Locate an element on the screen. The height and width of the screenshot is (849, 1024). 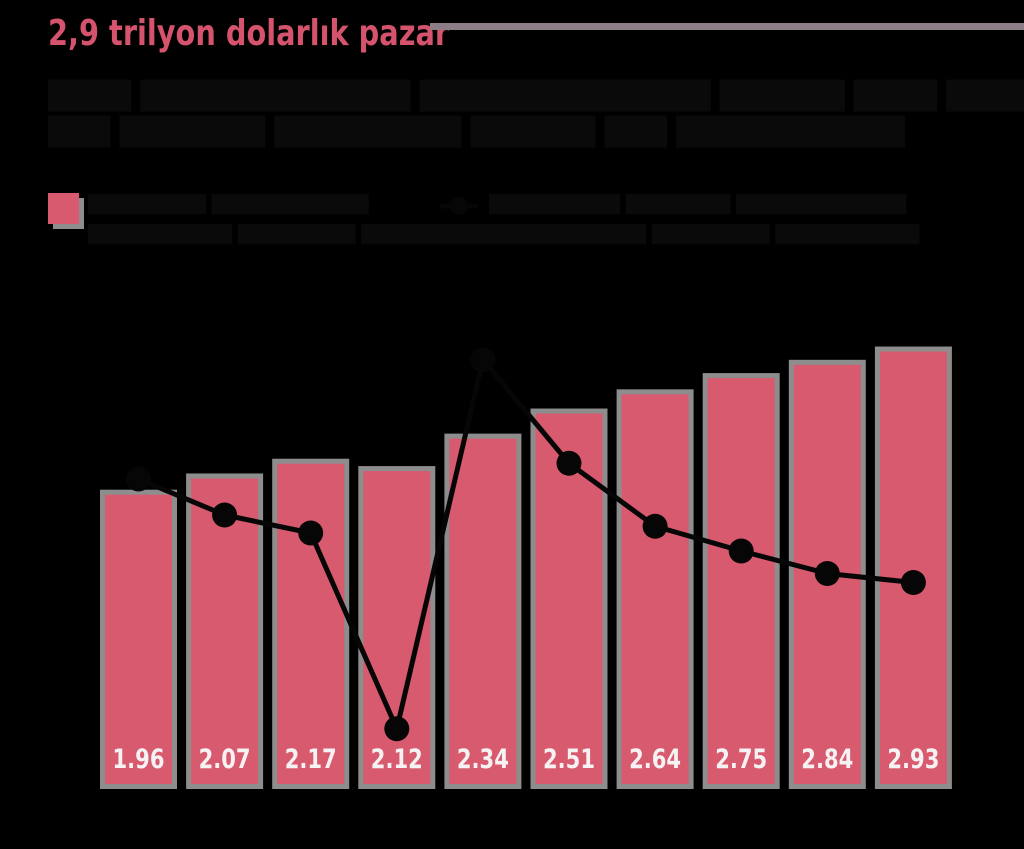
bar-value-label: 2.75 is located at coordinates (741, 759).